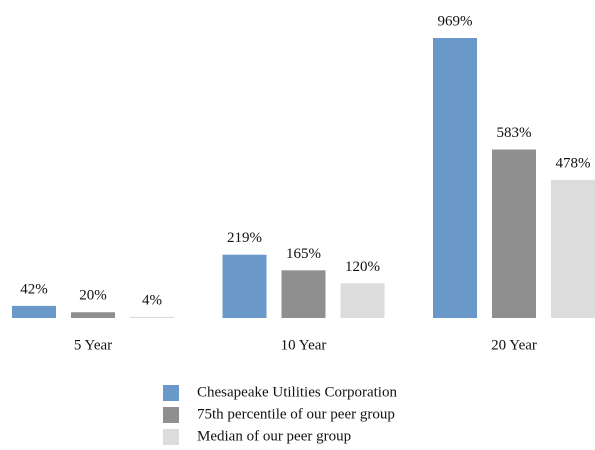 This screenshot has width=595, height=450. Describe the element at coordinates (244, 238) in the screenshot. I see `data-label: 219%` at that location.